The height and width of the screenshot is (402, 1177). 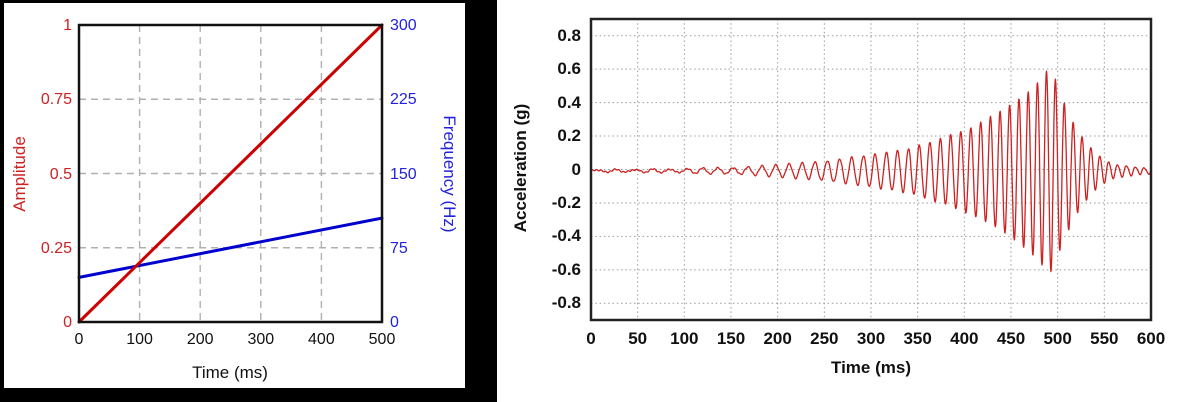 What do you see at coordinates (394, 322) in the screenshot?
I see `right-y-axis-tick-label: 0` at bounding box center [394, 322].